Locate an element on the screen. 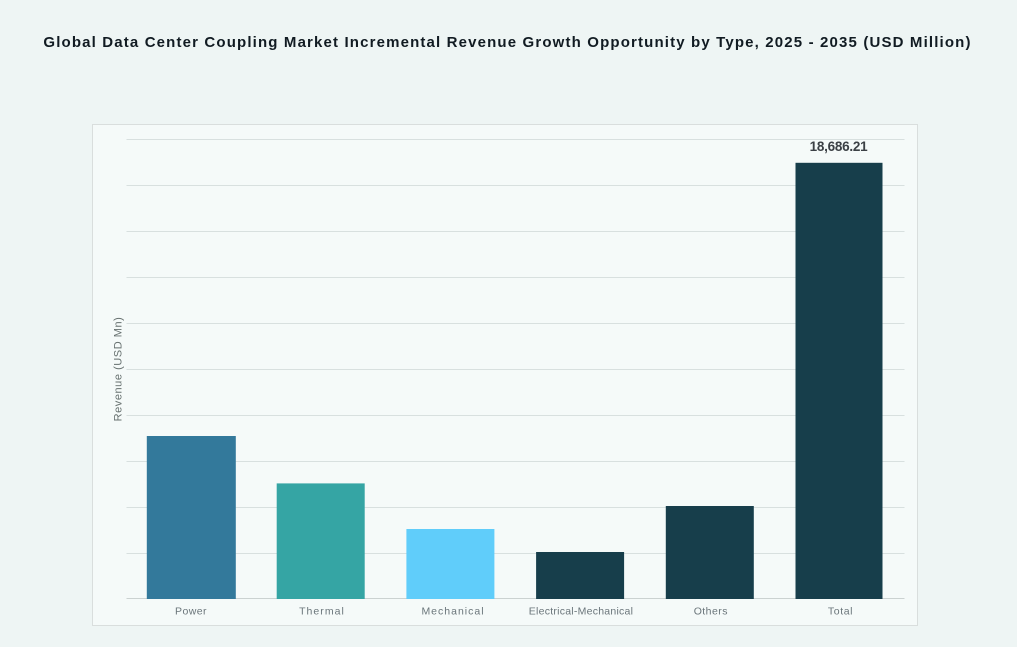 This screenshot has height=647, width=1017. svg-text: Thermal is located at coordinates (322, 612).